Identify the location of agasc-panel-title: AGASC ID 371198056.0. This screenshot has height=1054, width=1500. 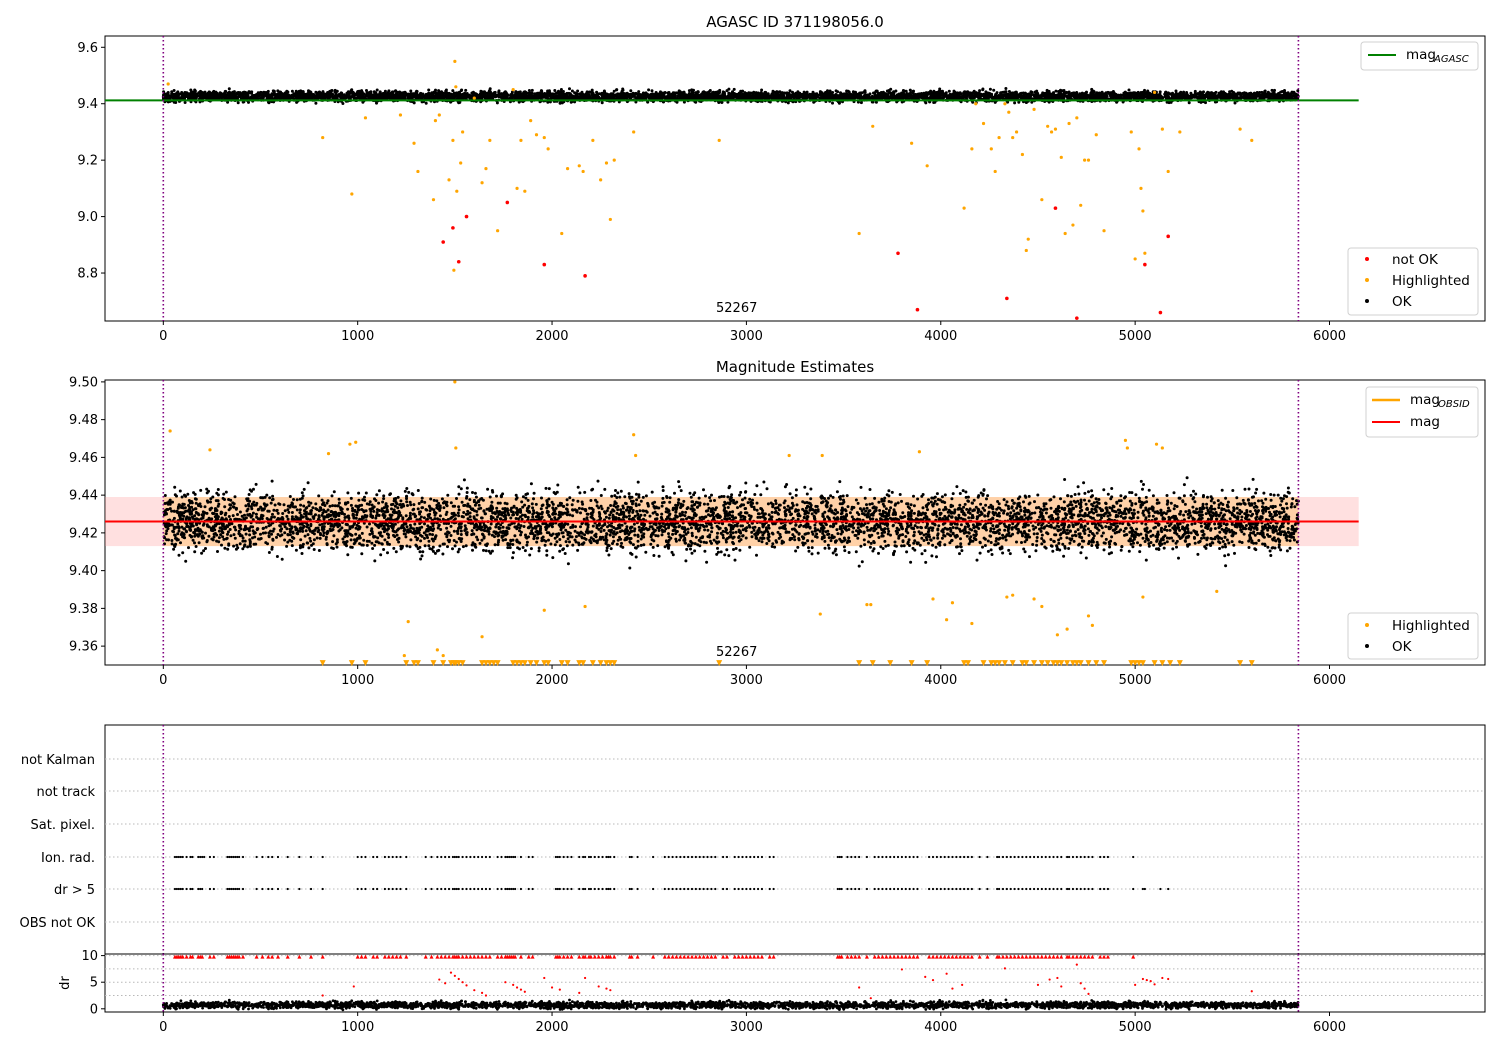
(795, 22).